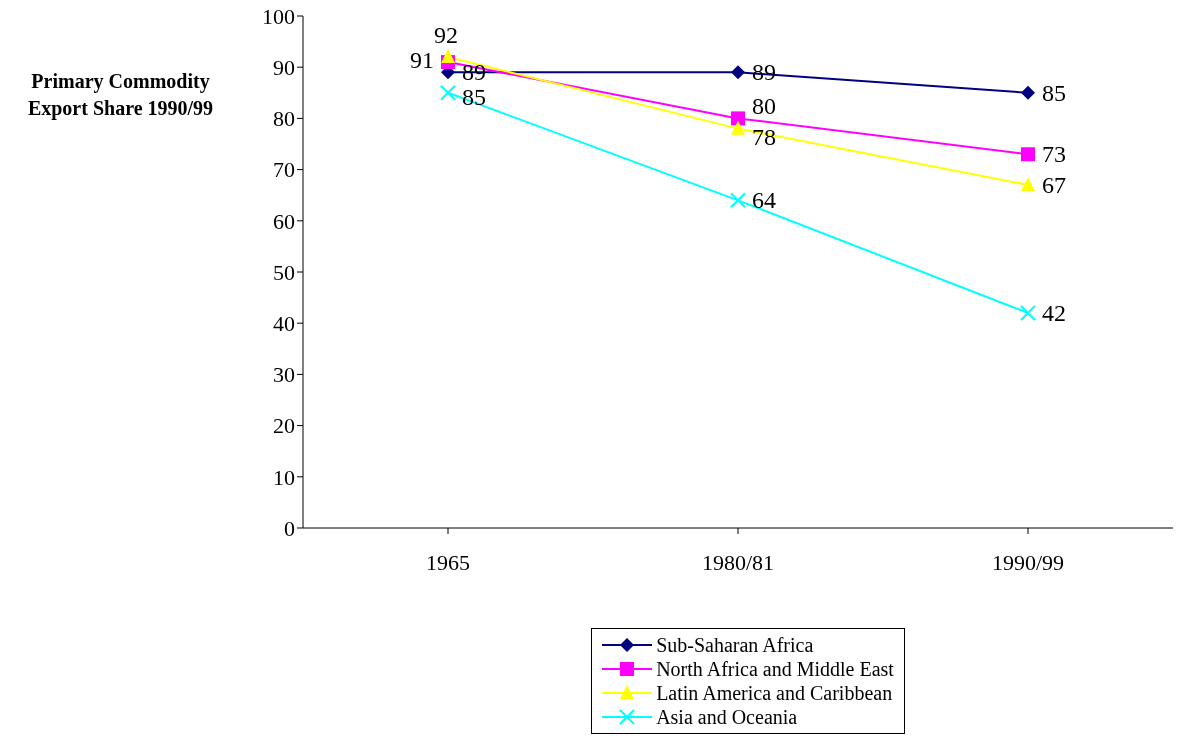 This screenshot has height=739, width=1194. I want to click on y-tick-label: 90, so click(284, 68).